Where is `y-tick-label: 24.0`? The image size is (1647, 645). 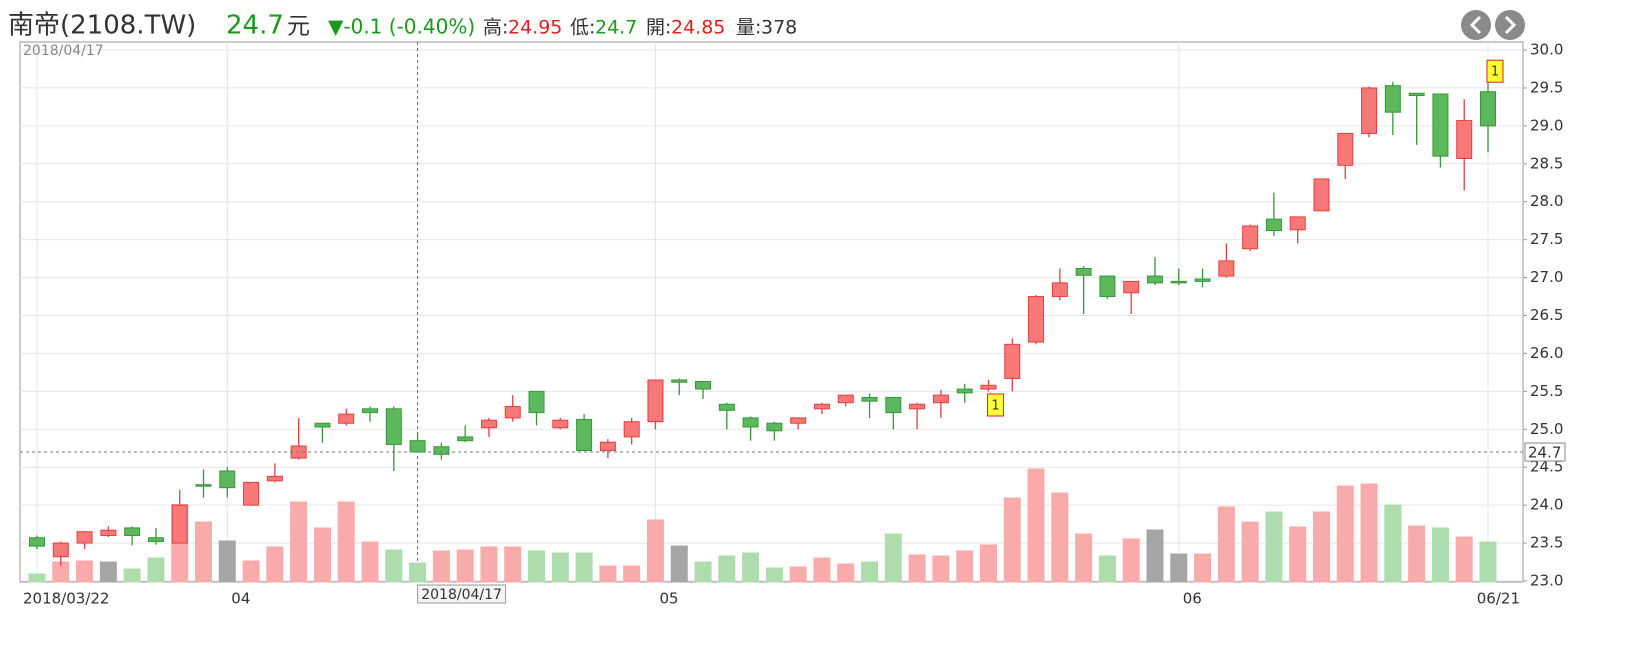
y-tick-label: 24.0 is located at coordinates (1546, 505).